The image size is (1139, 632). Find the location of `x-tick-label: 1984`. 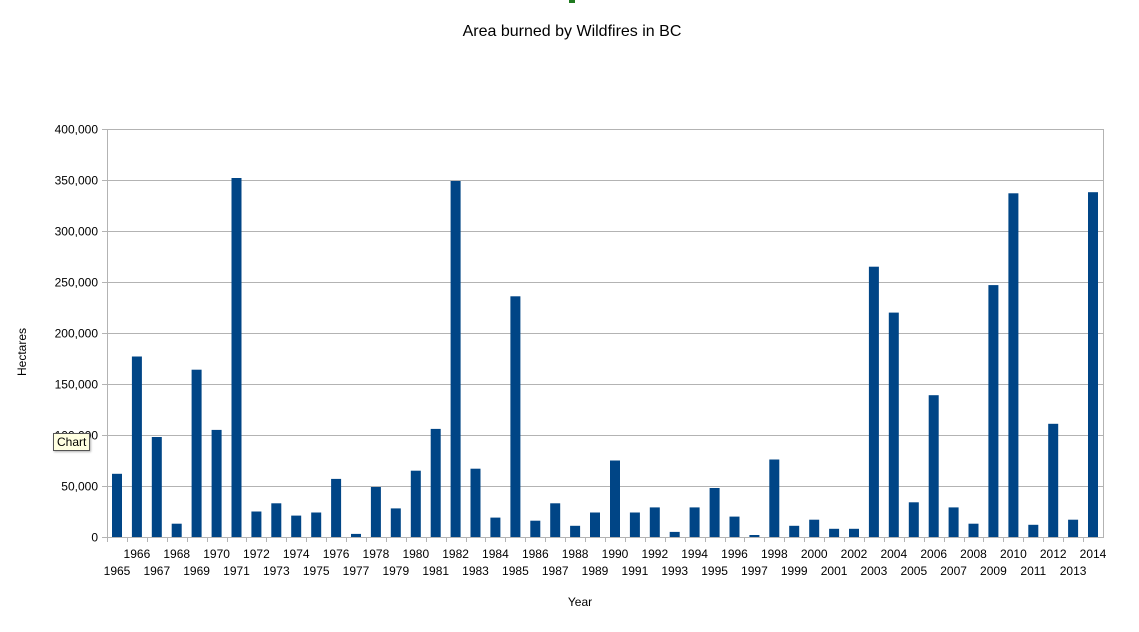

x-tick-label: 1984 is located at coordinates (495, 554).